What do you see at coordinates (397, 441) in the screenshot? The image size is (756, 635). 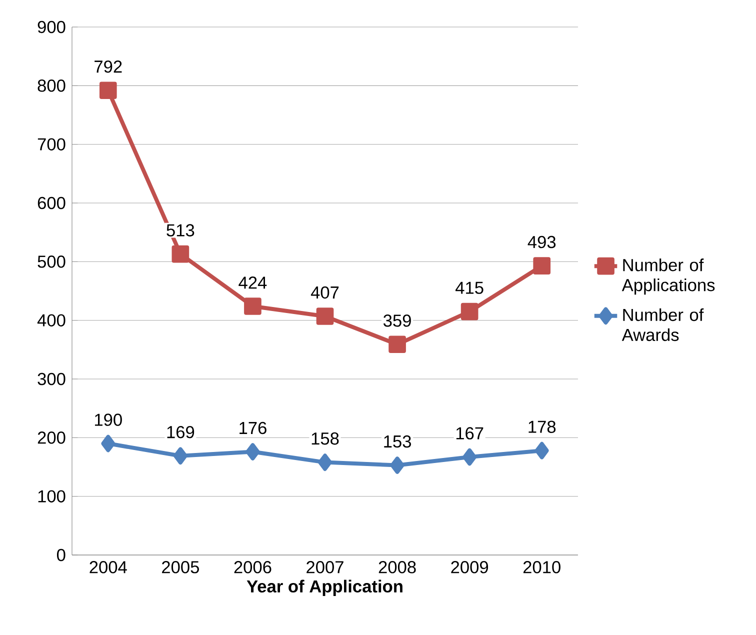 I see `data-label: 153` at bounding box center [397, 441].